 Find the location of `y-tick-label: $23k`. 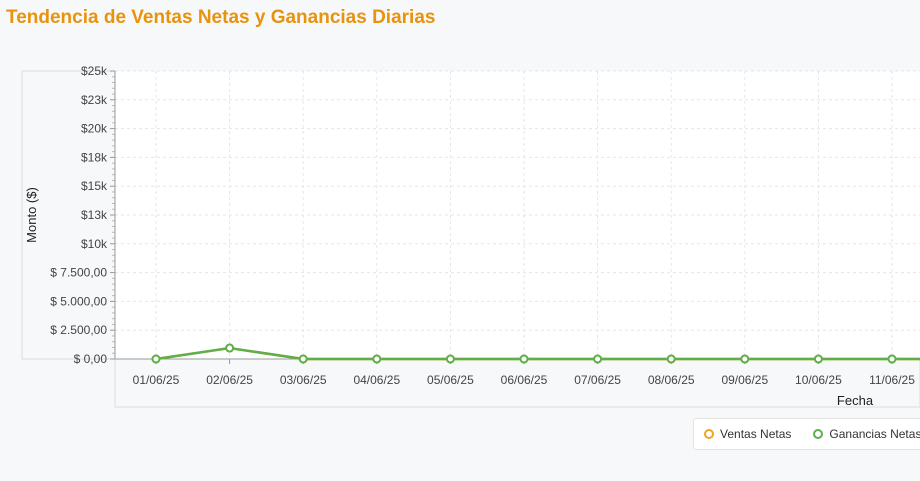

y-tick-label: $23k is located at coordinates (94, 100).